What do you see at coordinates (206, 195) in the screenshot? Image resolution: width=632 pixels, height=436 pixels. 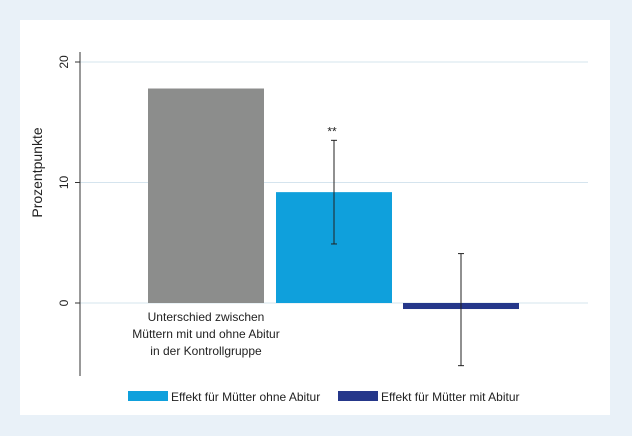 I see `bar` at bounding box center [206, 195].